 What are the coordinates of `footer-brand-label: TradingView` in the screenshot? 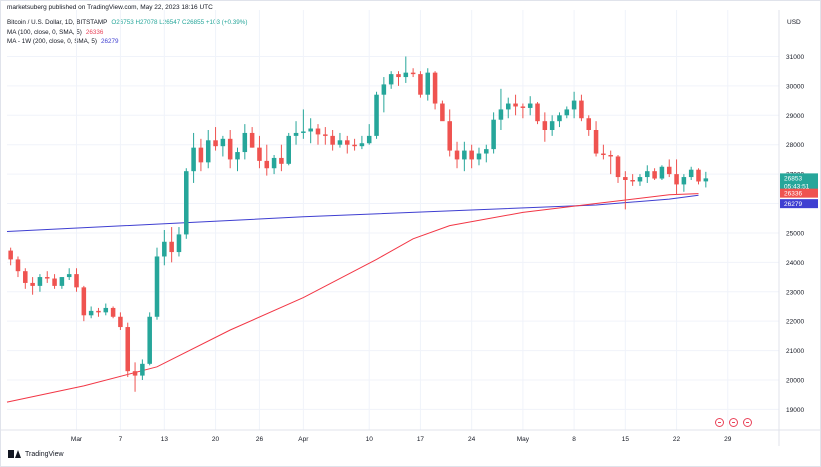 It's located at (44, 454).